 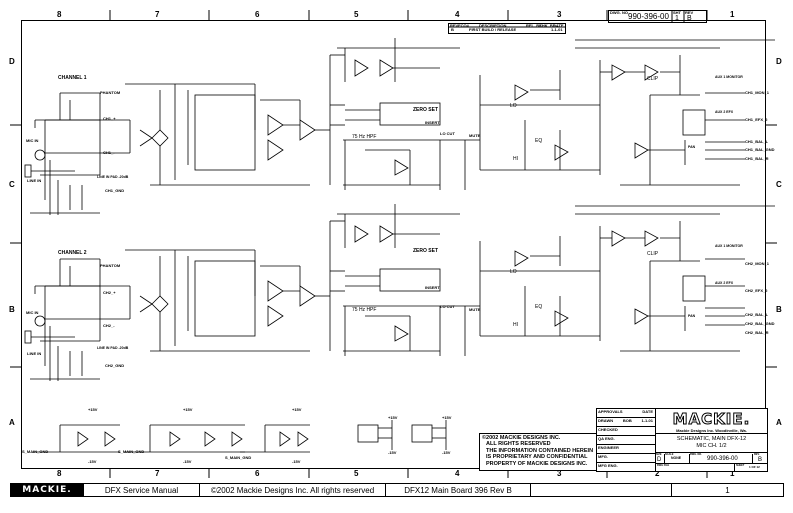 I want to click on top-sht: 1, so click(x=677, y=18).